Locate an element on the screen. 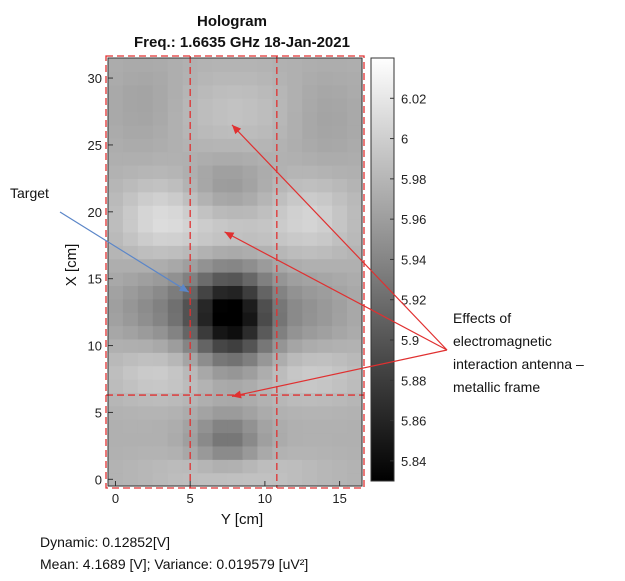  colorbar-tick-label: 5.94 is located at coordinates (413, 259).